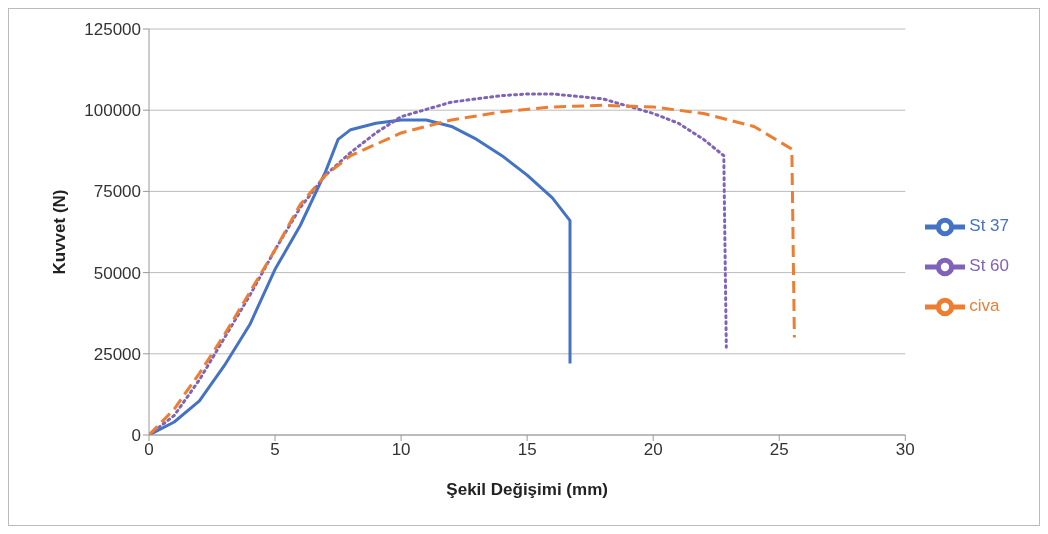 This screenshot has height=534, width=1048. What do you see at coordinates (117, 354) in the screenshot?
I see `y-tick-label: 25000` at bounding box center [117, 354].